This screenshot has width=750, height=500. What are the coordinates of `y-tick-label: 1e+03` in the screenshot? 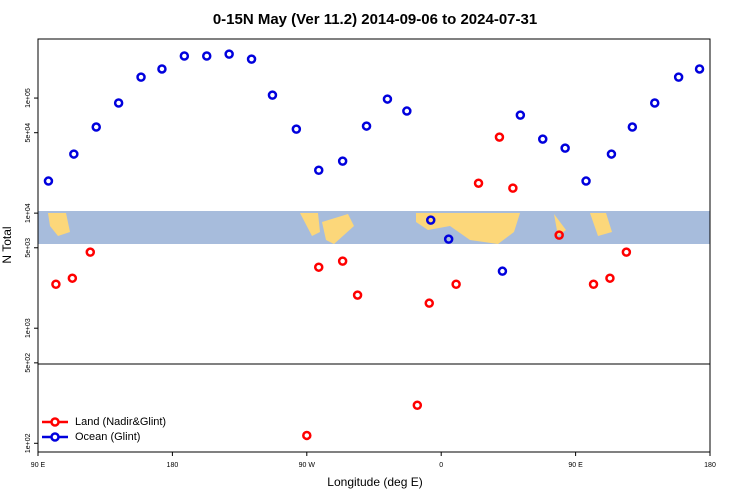 It's located at (28, 328).